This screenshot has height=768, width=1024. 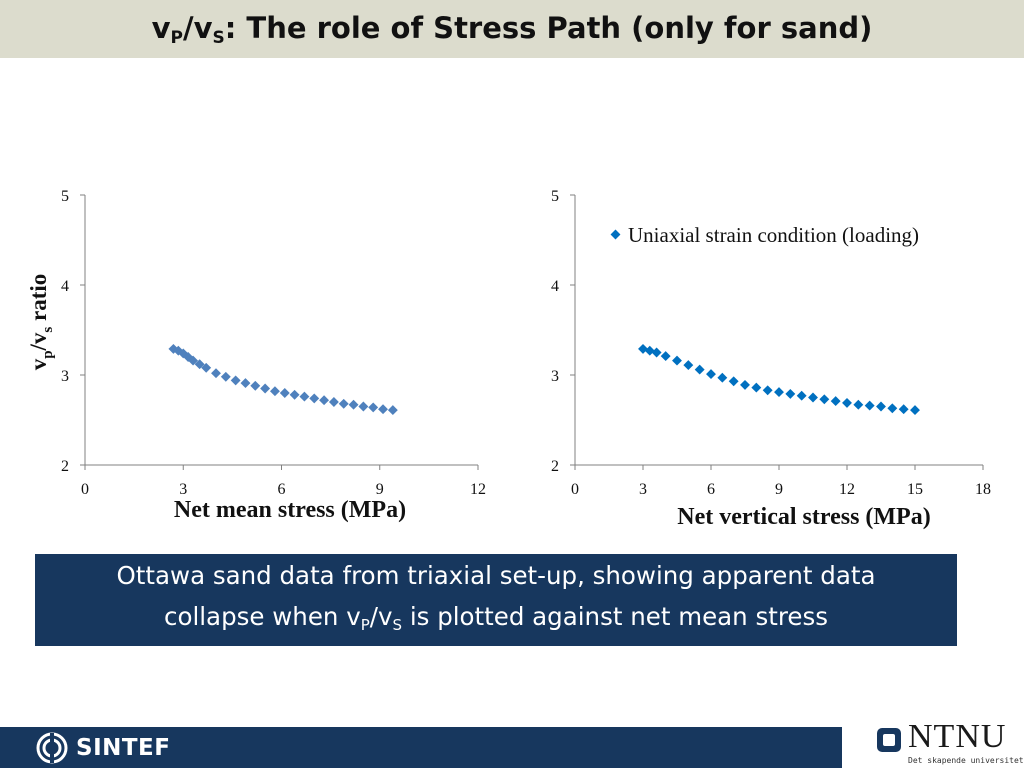 What do you see at coordinates (262, 616) in the screenshot?
I see `caption-part: collapse when v` at bounding box center [262, 616].